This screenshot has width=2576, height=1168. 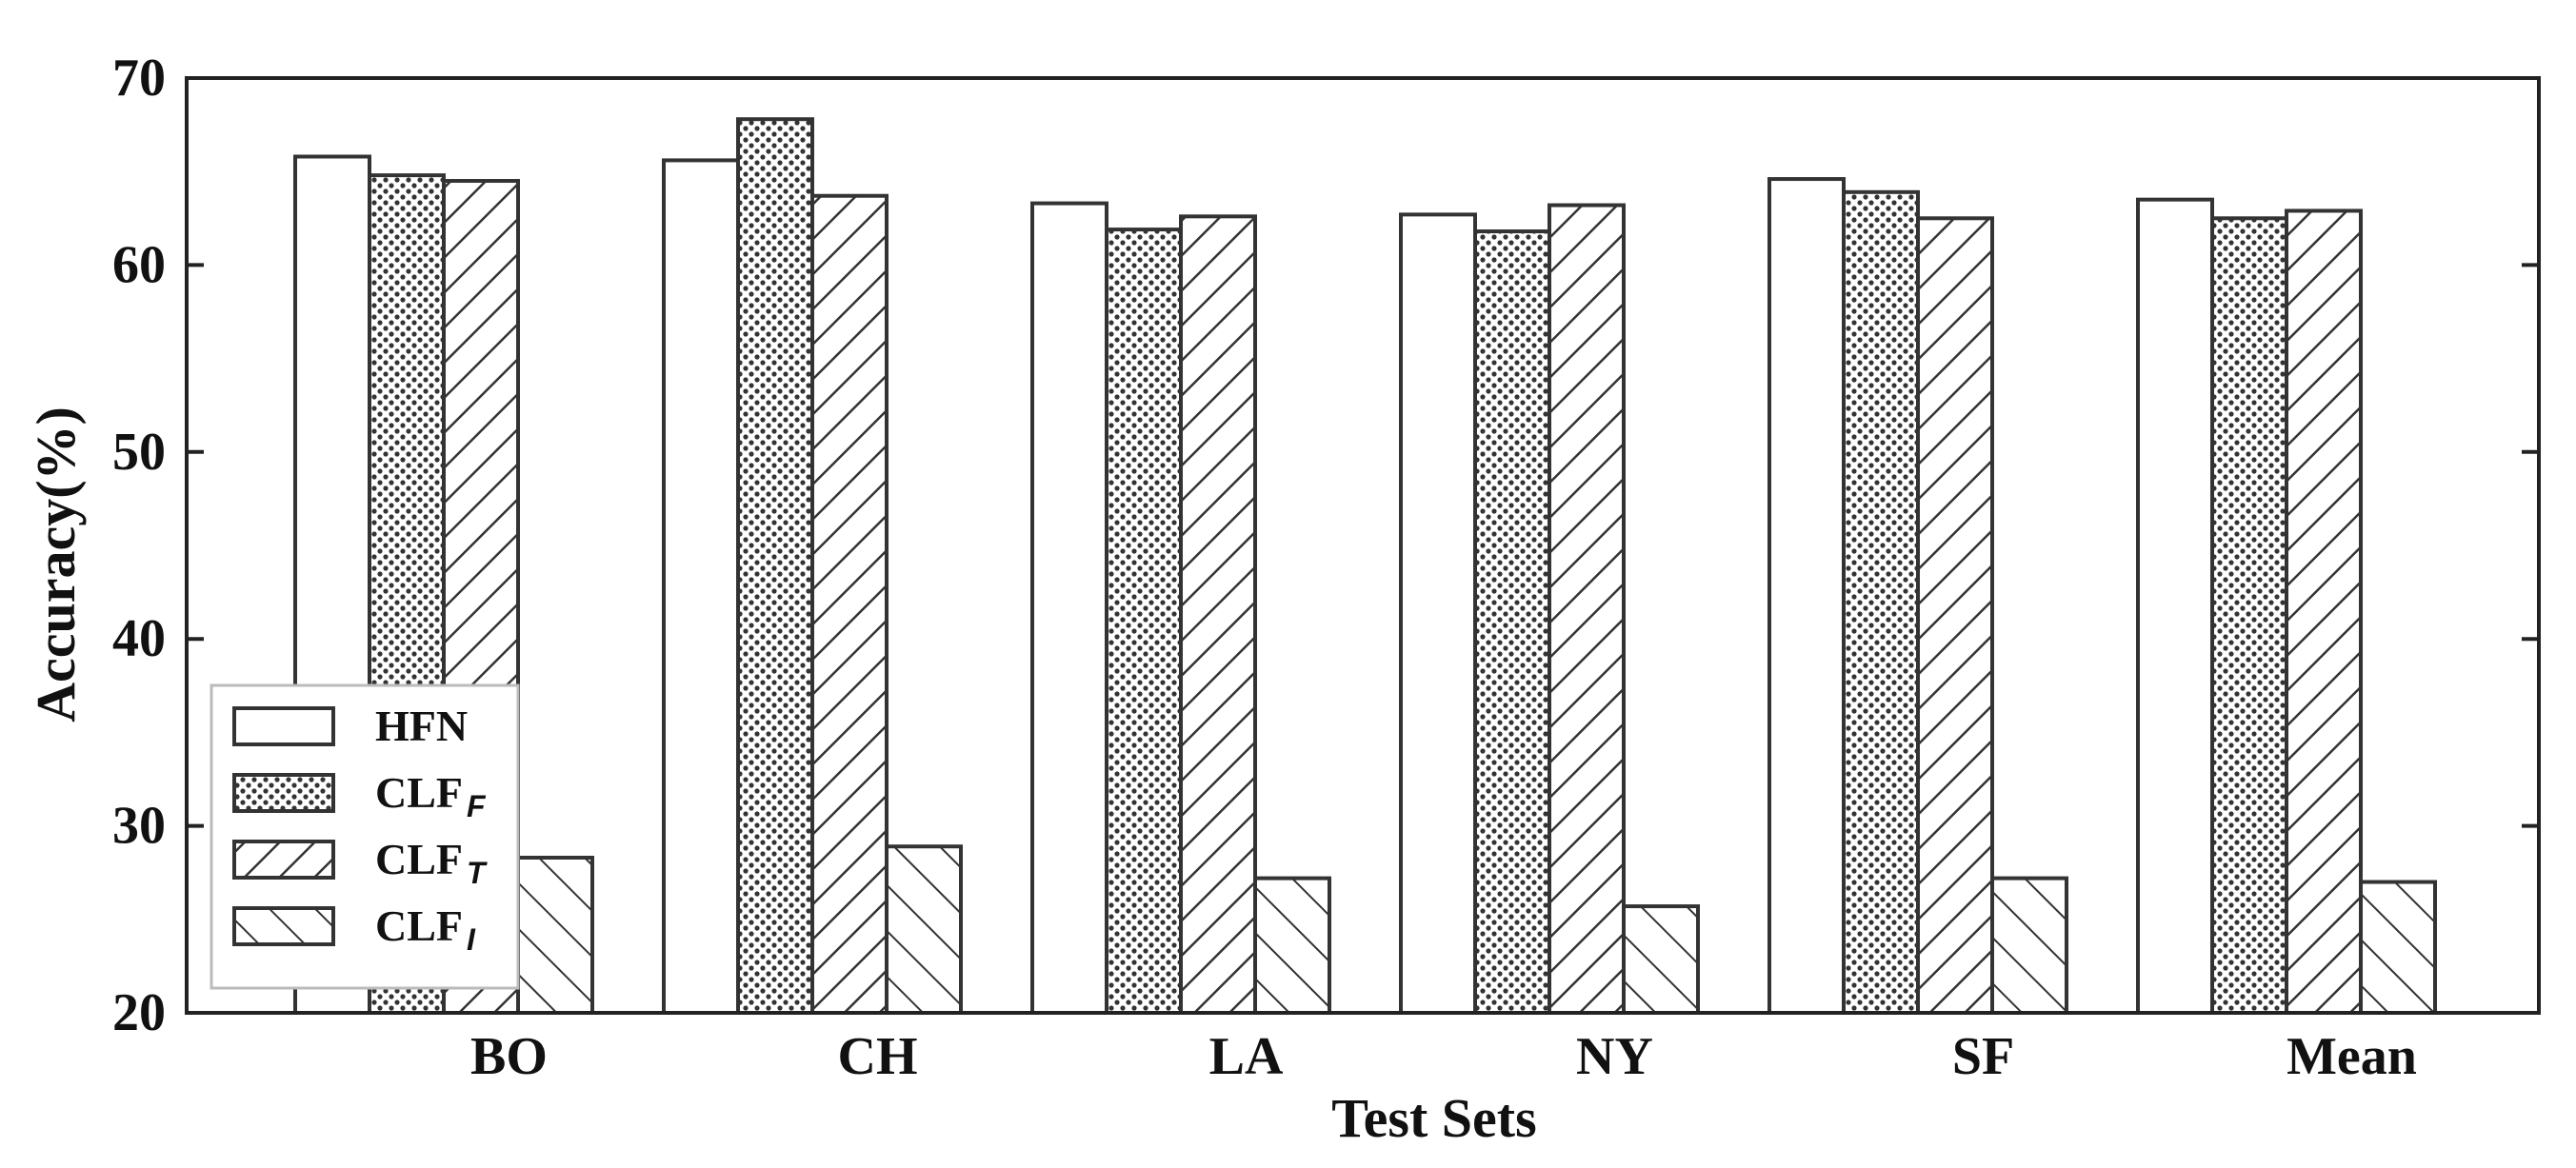 I want to click on legend: HFN CLF F CLF T CLF I, so click(x=365, y=836).